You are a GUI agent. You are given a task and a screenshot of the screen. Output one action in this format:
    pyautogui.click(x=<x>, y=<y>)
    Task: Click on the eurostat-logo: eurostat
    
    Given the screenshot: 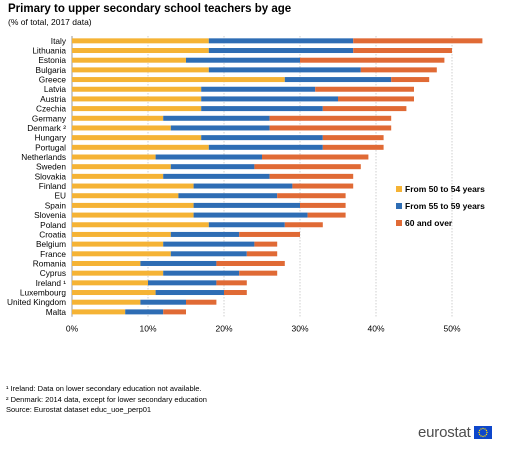 What is the action you would take?
    pyautogui.click(x=455, y=432)
    